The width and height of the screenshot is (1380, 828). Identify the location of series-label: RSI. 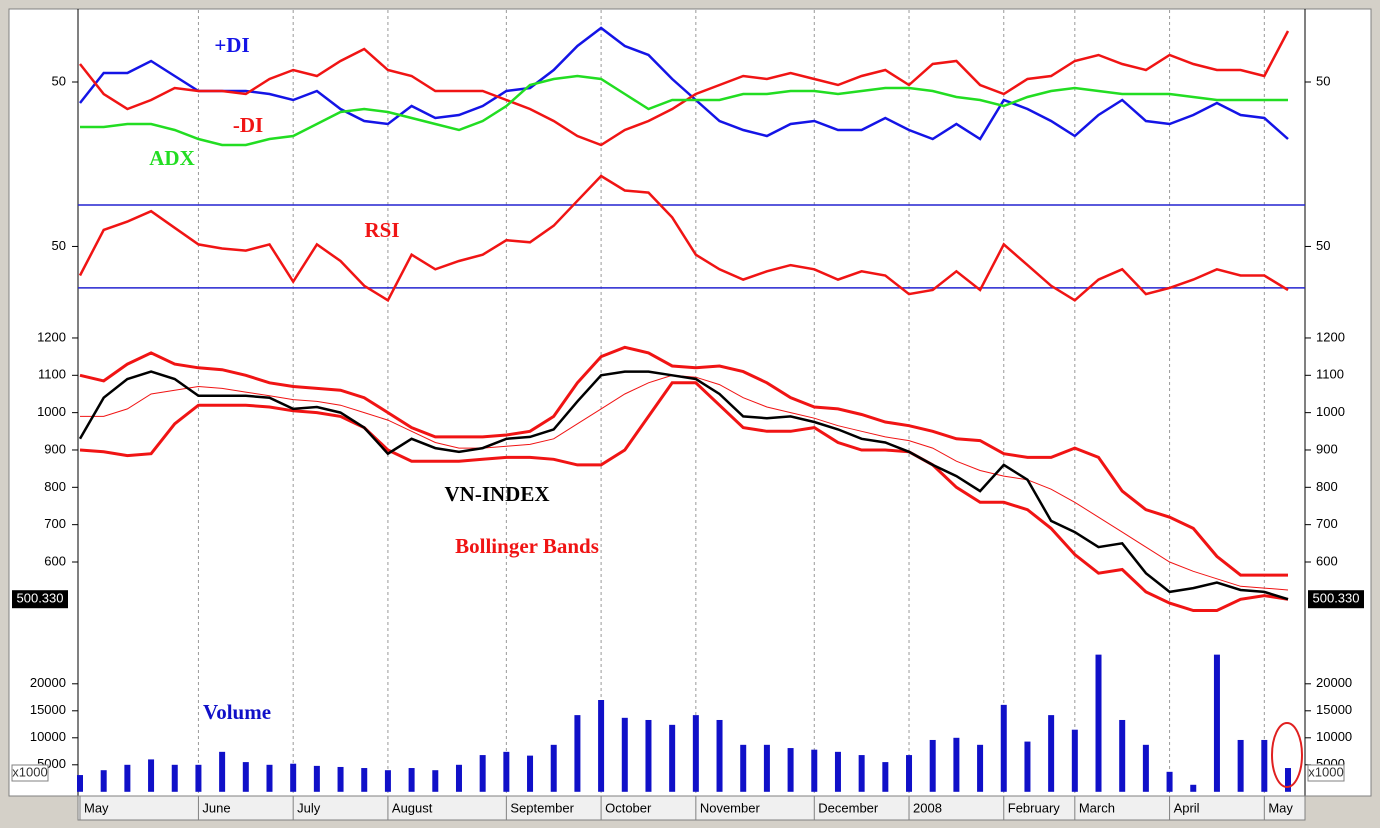
(381, 230).